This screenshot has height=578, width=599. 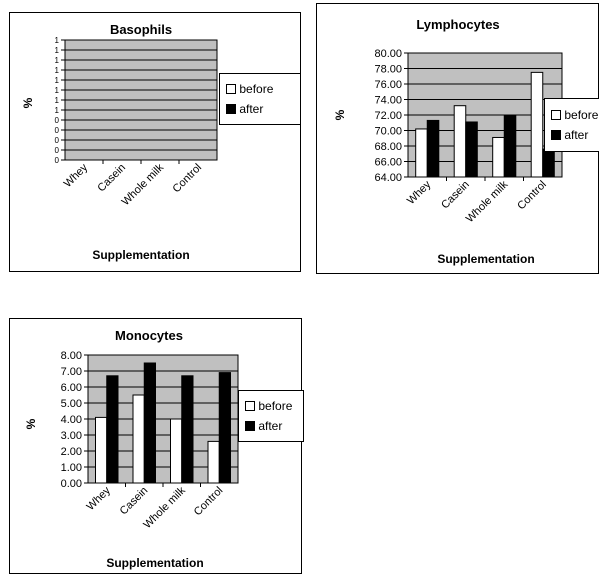 I want to click on y-tick-label: 80.00, so click(x=388, y=54).